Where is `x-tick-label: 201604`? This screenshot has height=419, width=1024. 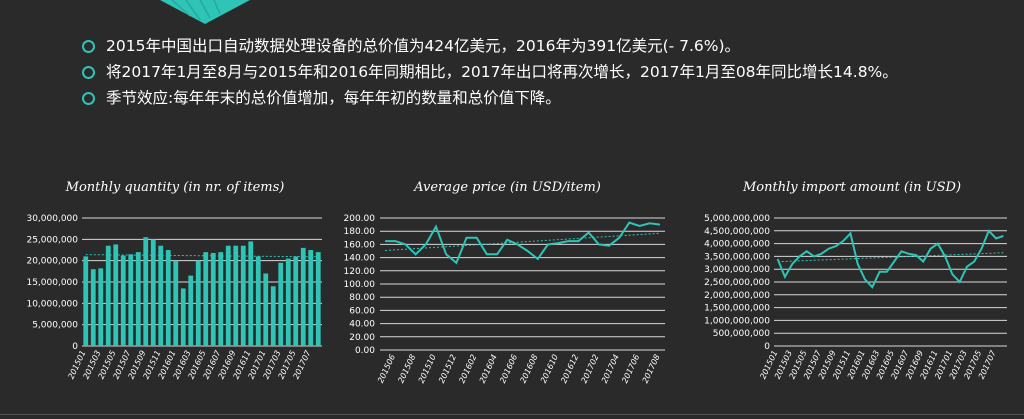 x-tick-label: 201604 is located at coordinates (488, 368).